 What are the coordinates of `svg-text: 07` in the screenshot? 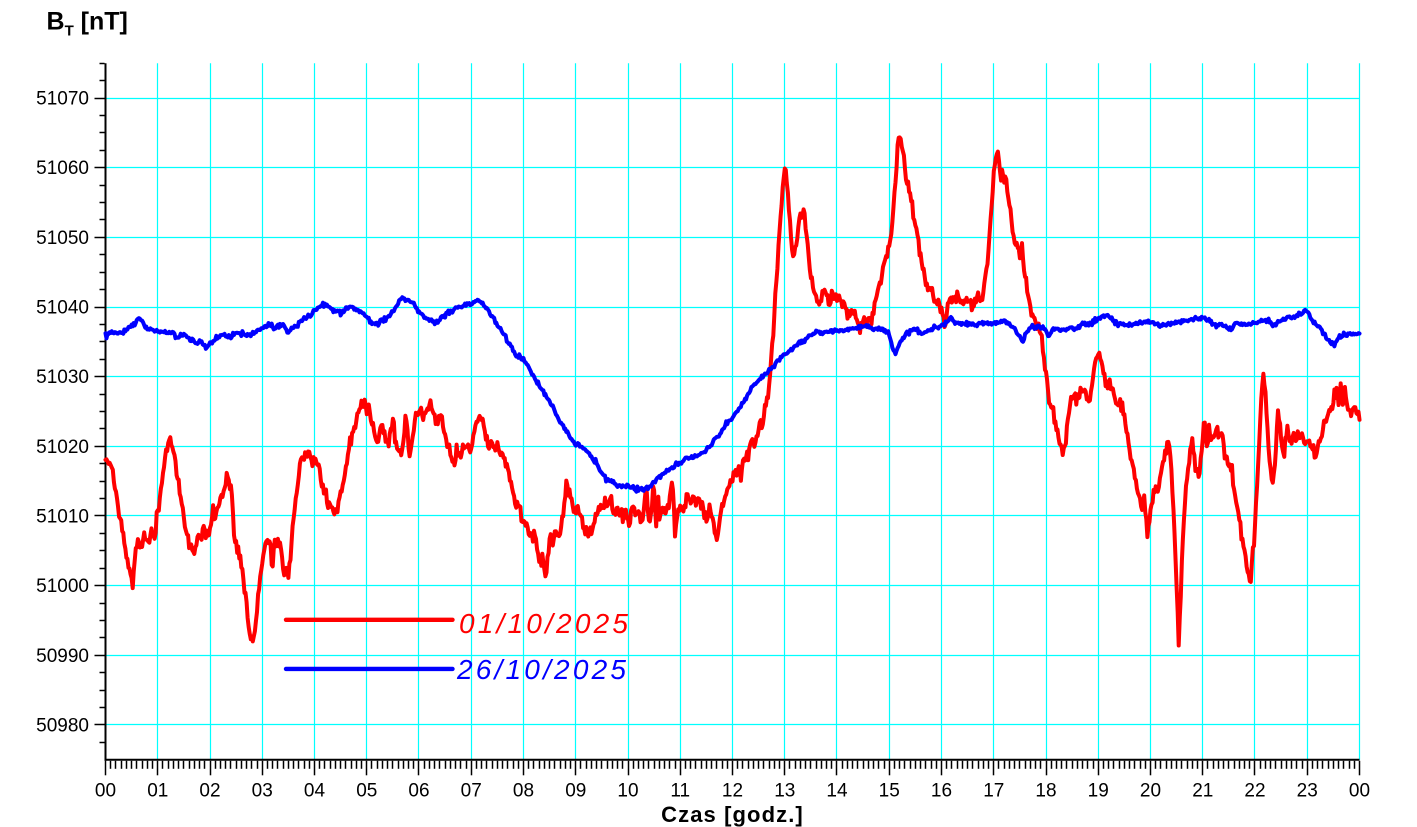 It's located at (471, 791).